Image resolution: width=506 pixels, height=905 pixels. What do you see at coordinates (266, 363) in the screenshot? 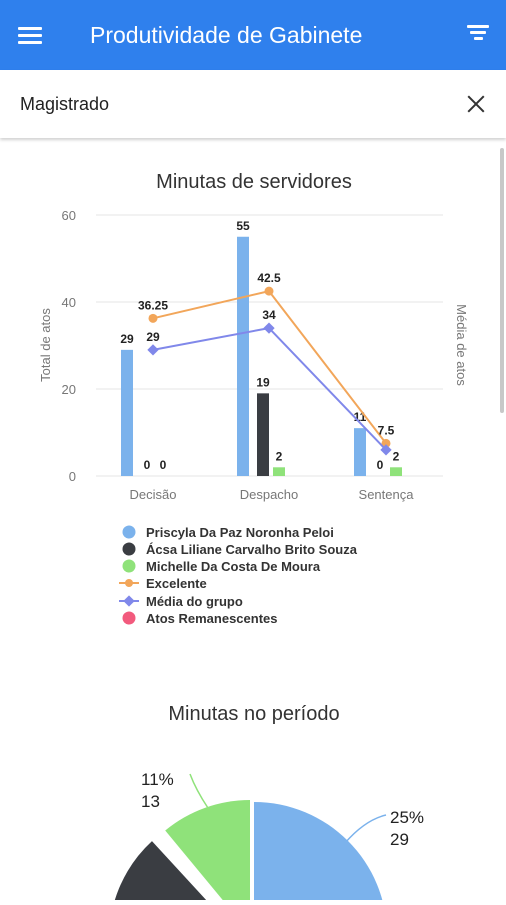
I see `line-series: 36.25 42.5 7.5 29 34` at bounding box center [266, 363].